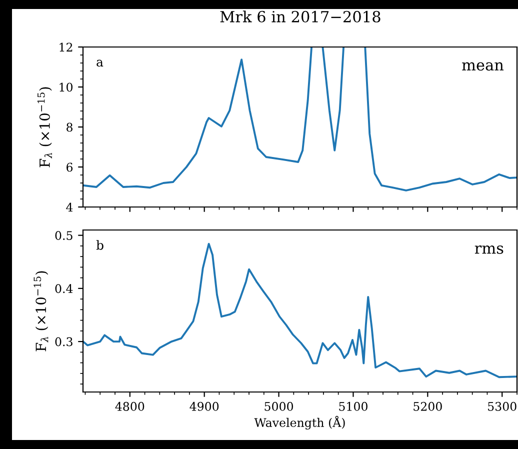 The image size is (518, 449). Describe the element at coordinates (69, 207) in the screenshot. I see `y-tick-label: 4` at that location.